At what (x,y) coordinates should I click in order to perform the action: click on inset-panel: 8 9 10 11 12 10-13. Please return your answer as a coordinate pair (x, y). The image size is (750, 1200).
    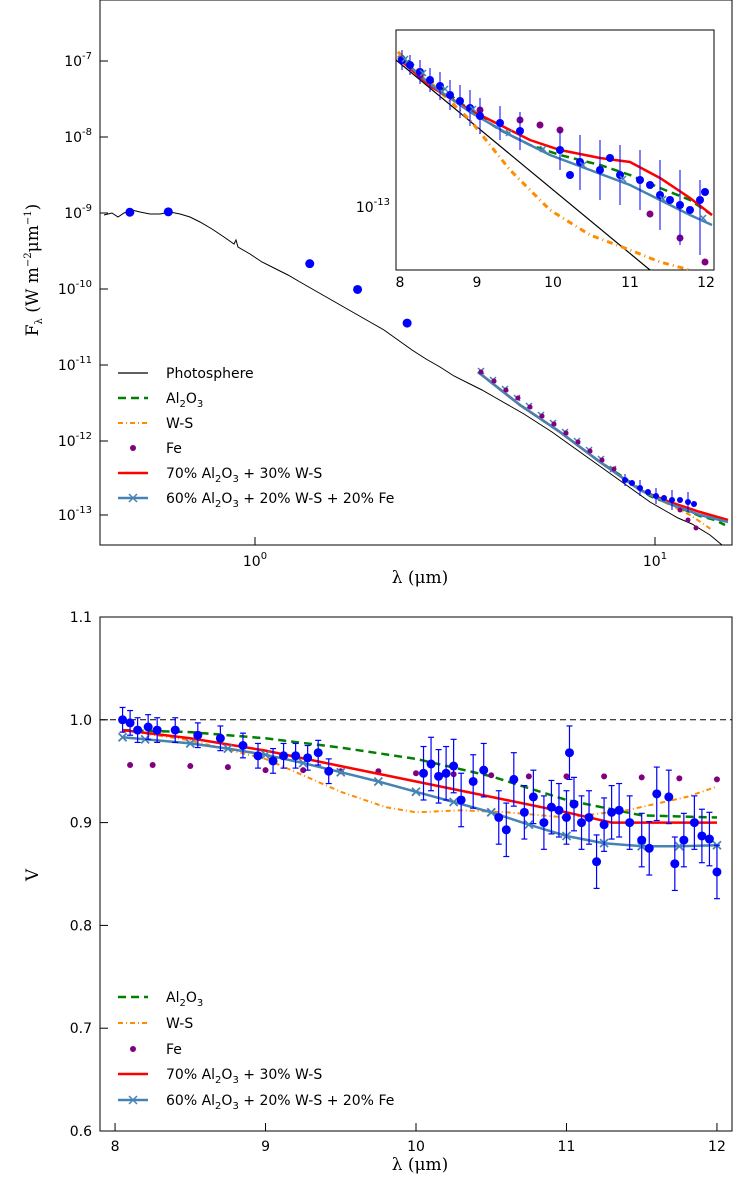
    Looking at the image, I should click on (535, 160).